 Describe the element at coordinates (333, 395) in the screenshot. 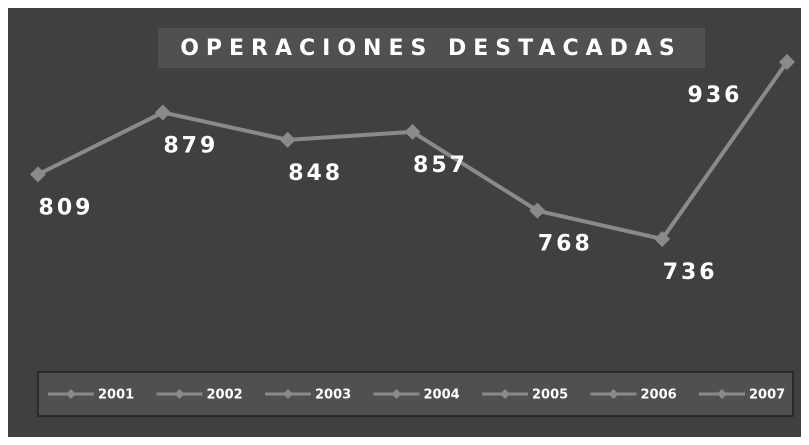

I see `legend-label: 2003` at that location.